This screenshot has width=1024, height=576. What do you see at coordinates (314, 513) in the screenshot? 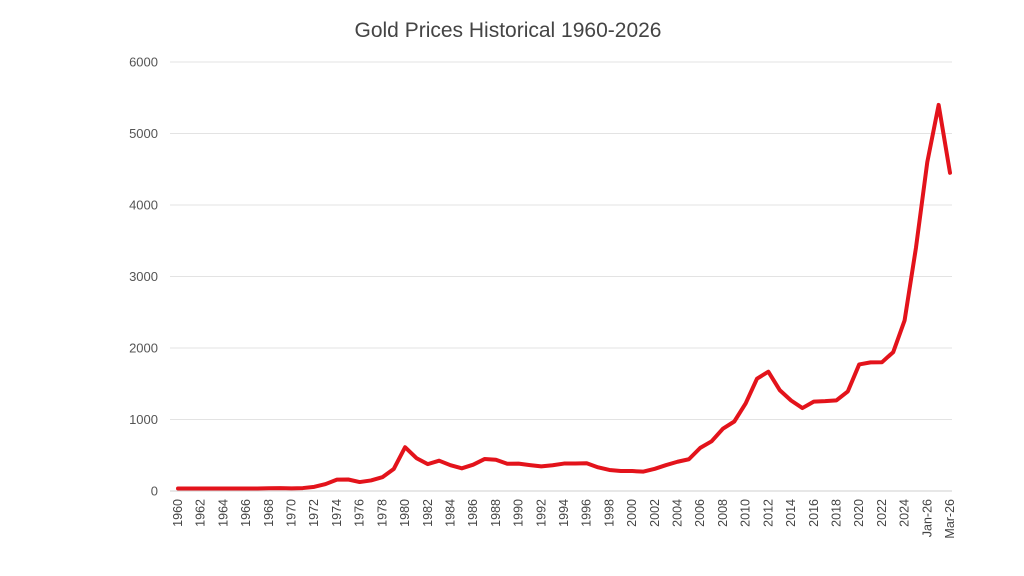
I see `x-tick-label: 1972` at bounding box center [314, 513].